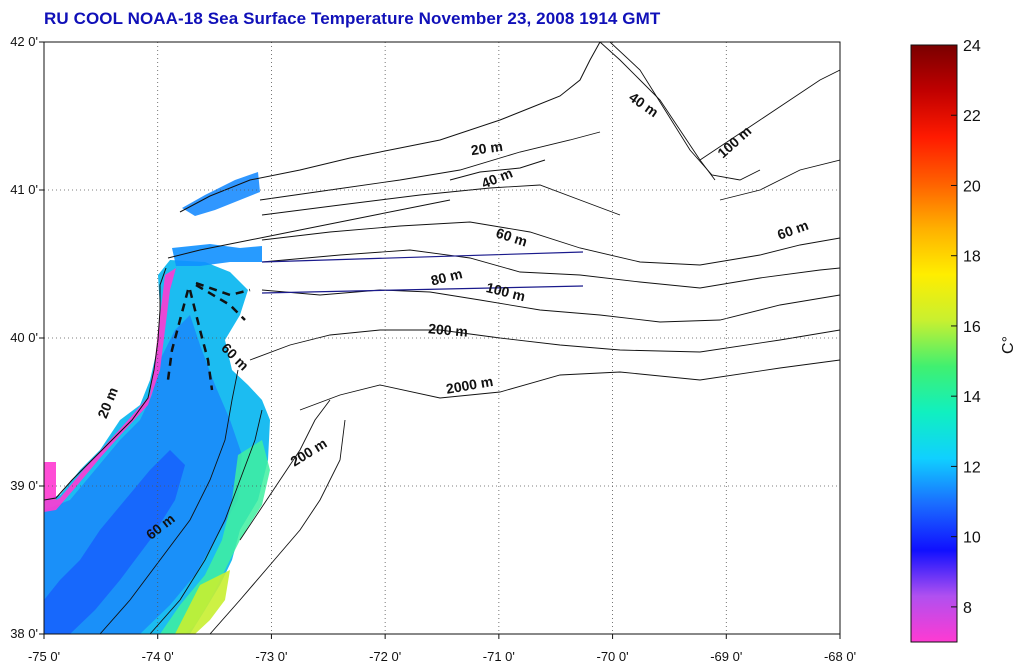  Describe the element at coordinates (934, 343) in the screenshot. I see `colorbar-bar` at that location.